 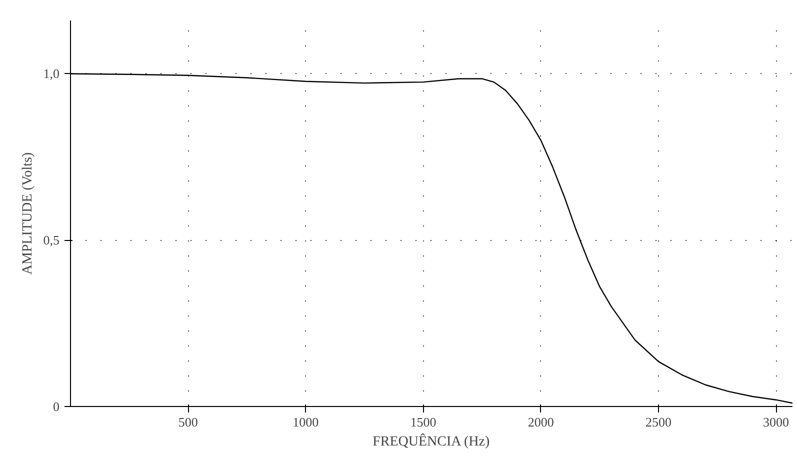 I want to click on y-axis-title: AMPLITUDE (Volts), so click(x=28, y=213).